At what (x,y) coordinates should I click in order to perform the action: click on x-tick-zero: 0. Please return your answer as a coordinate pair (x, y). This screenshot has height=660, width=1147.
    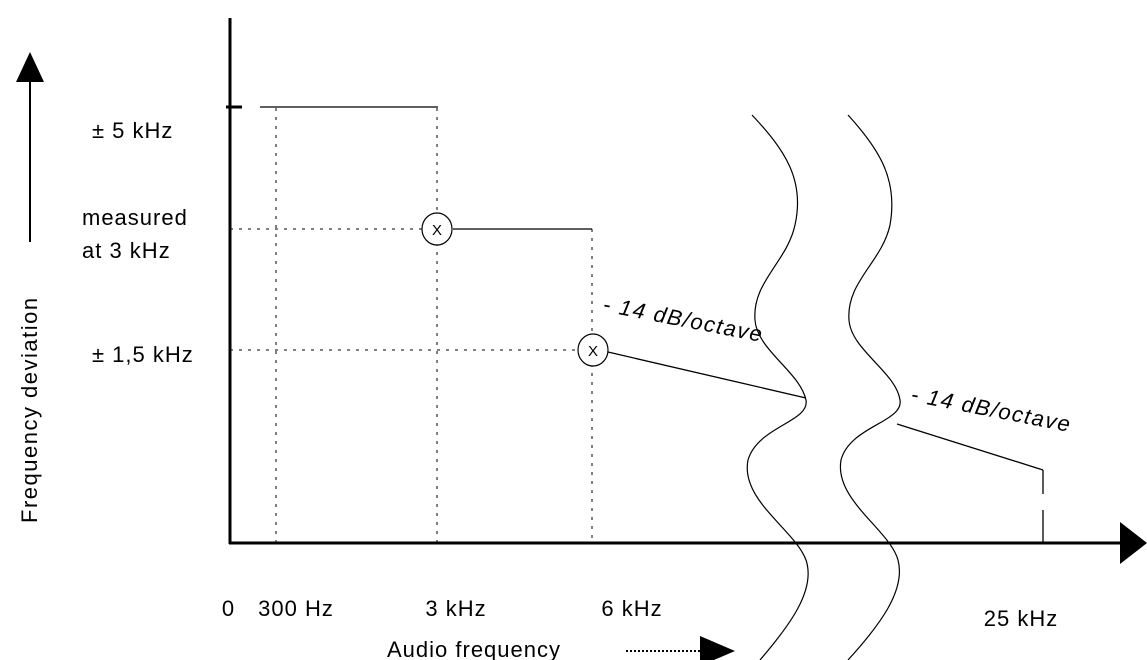
    Looking at the image, I should click on (228, 608).